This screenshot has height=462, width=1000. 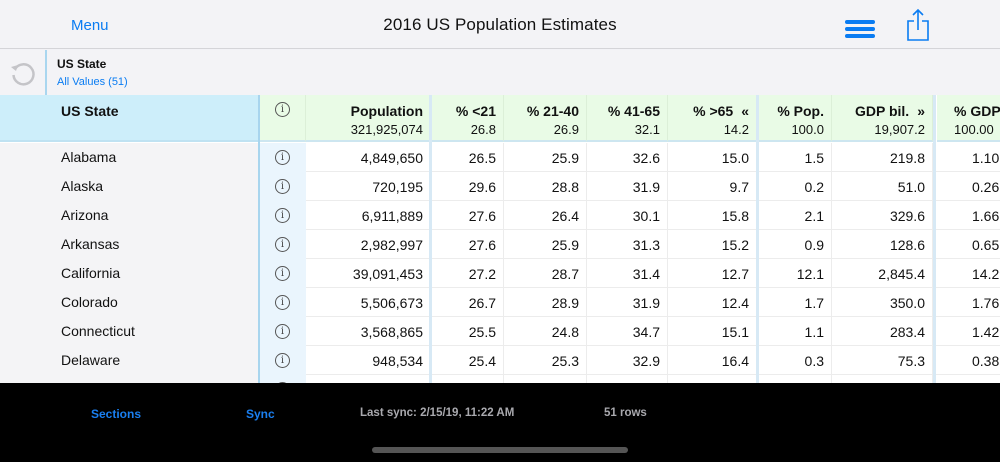 What do you see at coordinates (794, 360) in the screenshot?
I see `table-cell: 0.3` at bounding box center [794, 360].